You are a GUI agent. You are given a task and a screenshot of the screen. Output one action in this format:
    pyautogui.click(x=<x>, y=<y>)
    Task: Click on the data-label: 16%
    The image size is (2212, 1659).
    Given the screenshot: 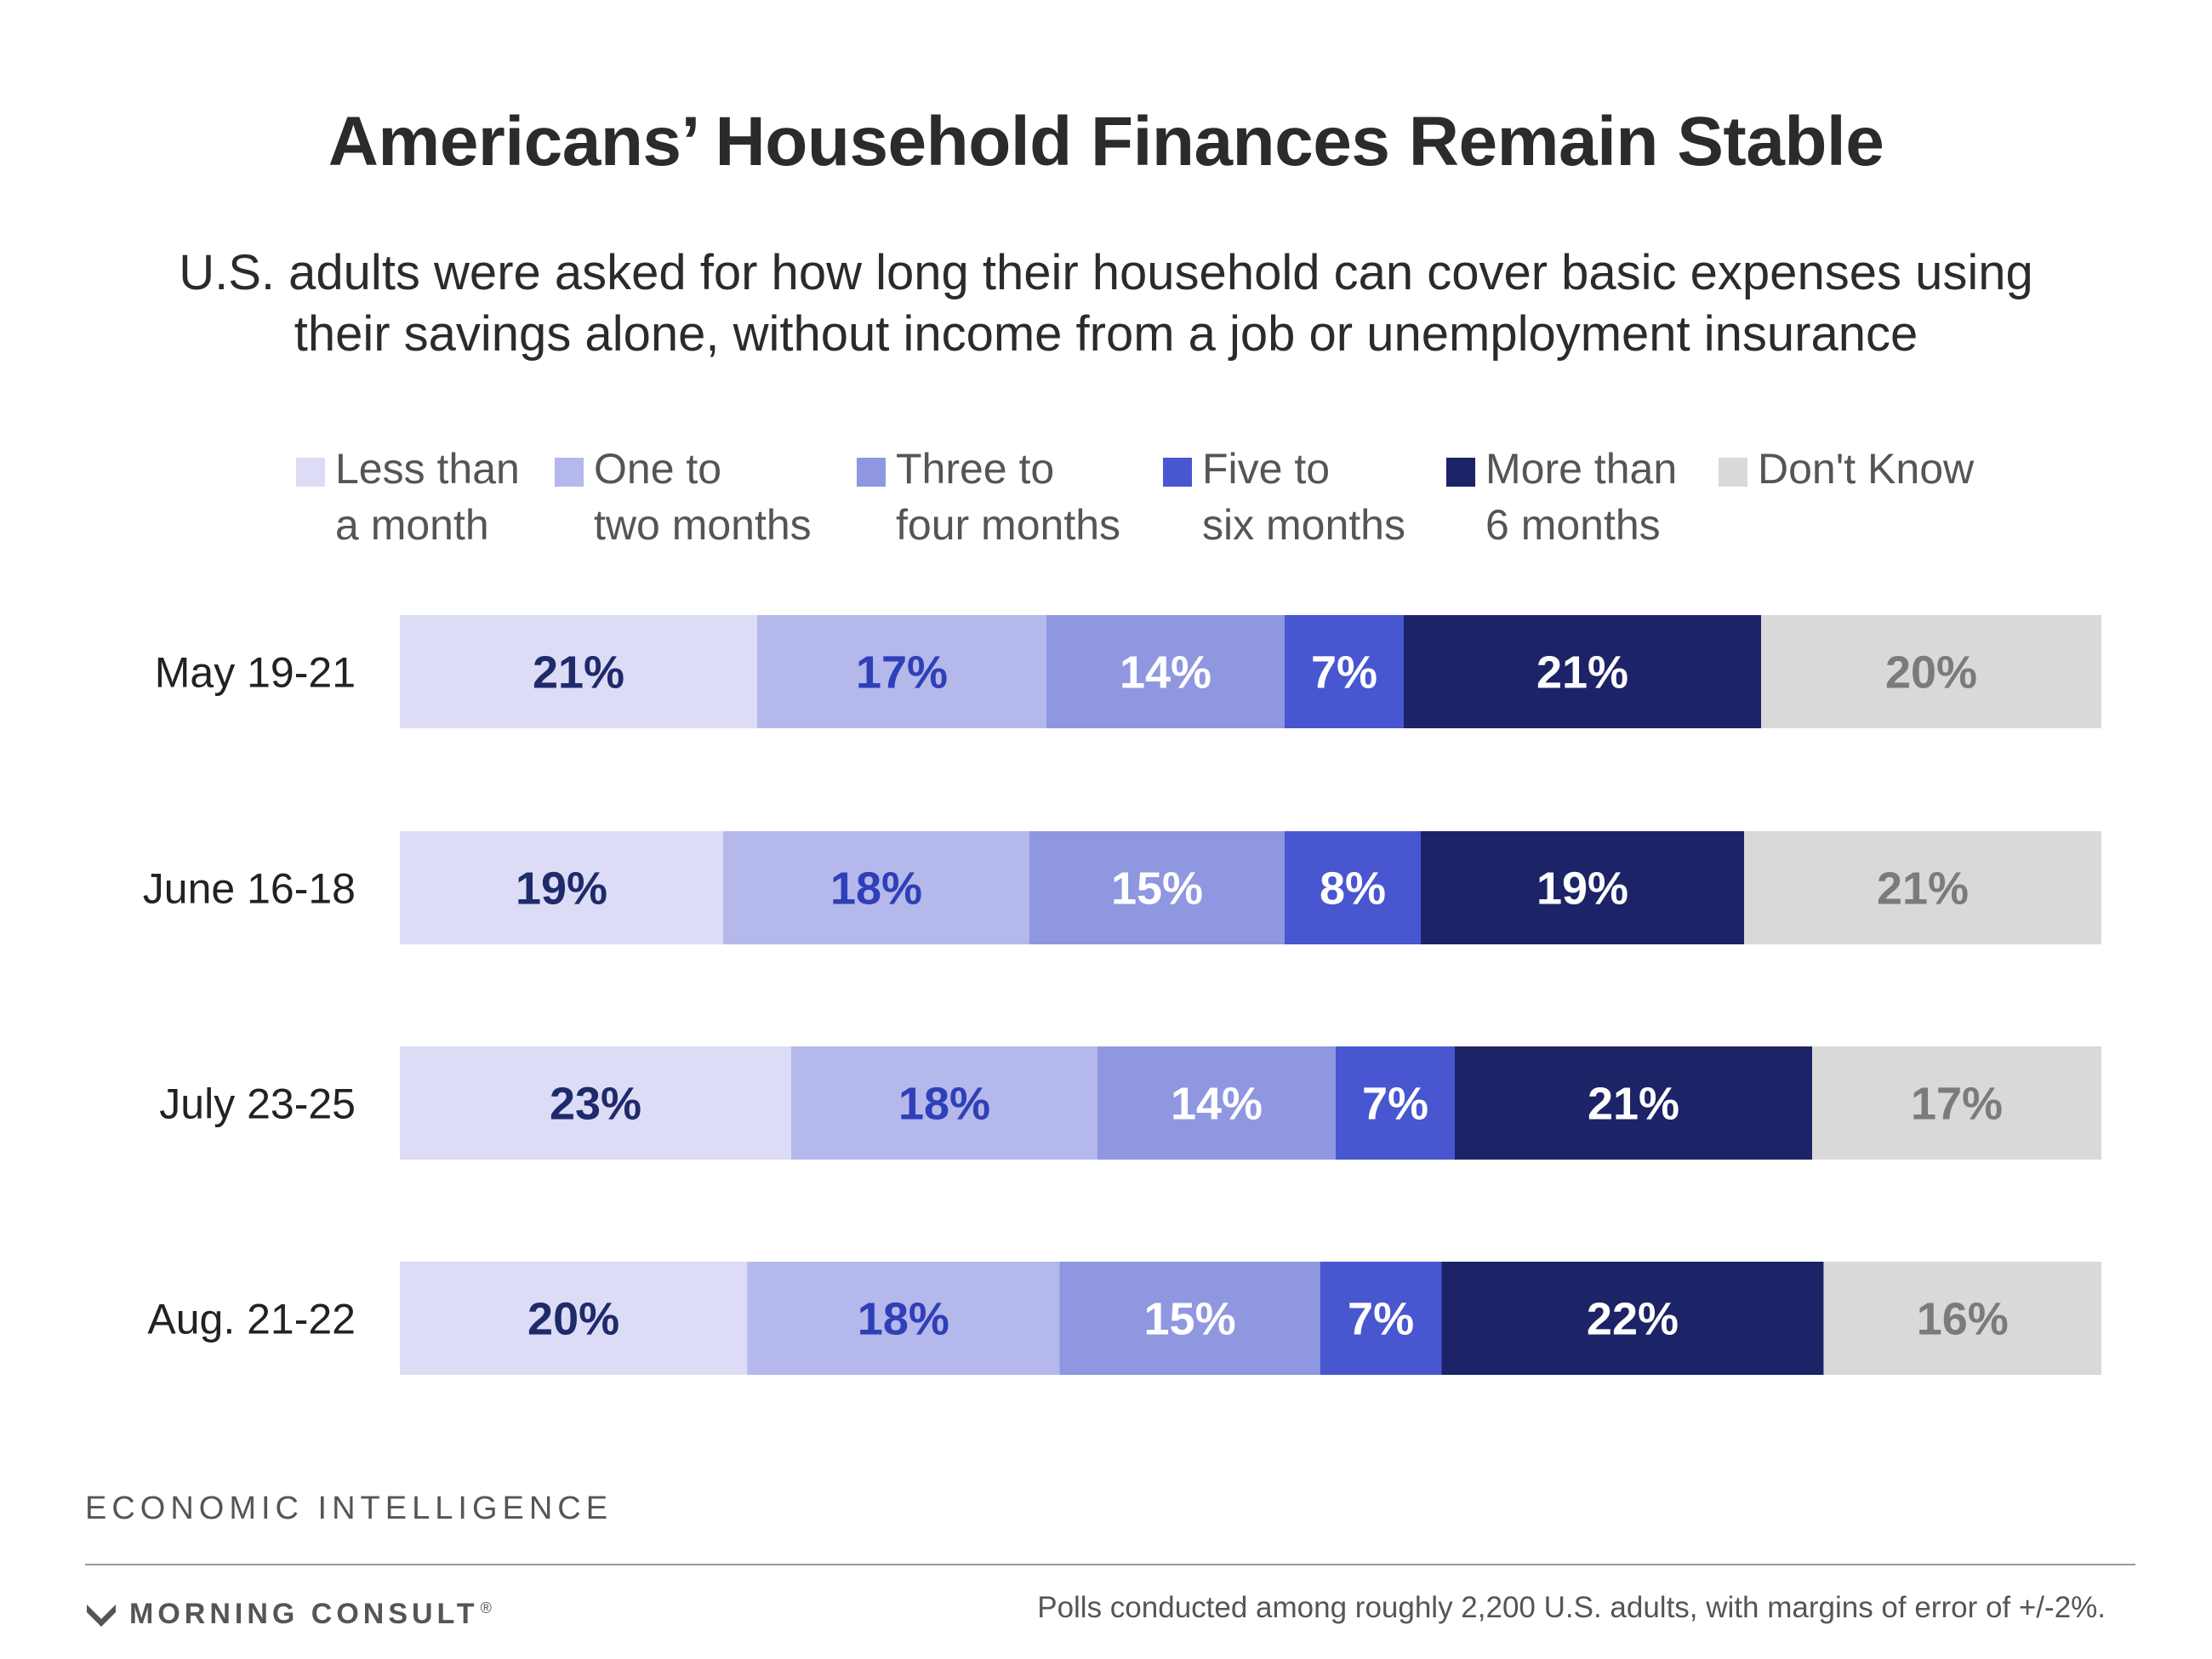 What is the action you would take?
    pyautogui.click(x=1963, y=1319)
    